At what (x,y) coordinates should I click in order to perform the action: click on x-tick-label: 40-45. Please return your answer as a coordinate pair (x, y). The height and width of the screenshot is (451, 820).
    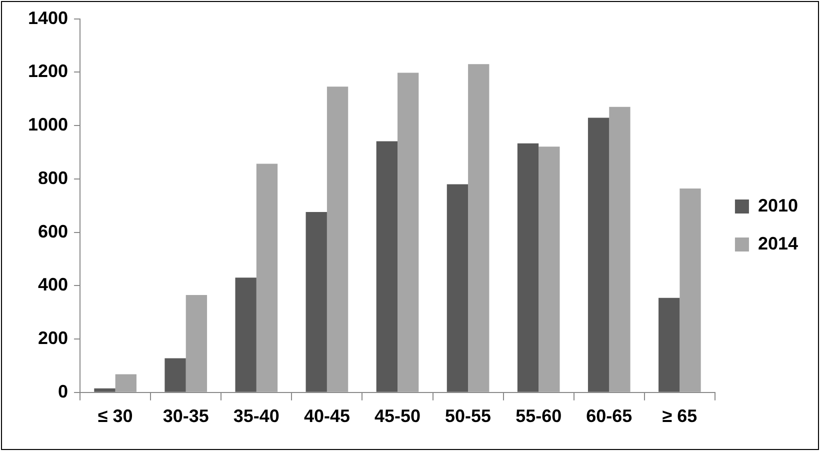
    Looking at the image, I should click on (327, 416).